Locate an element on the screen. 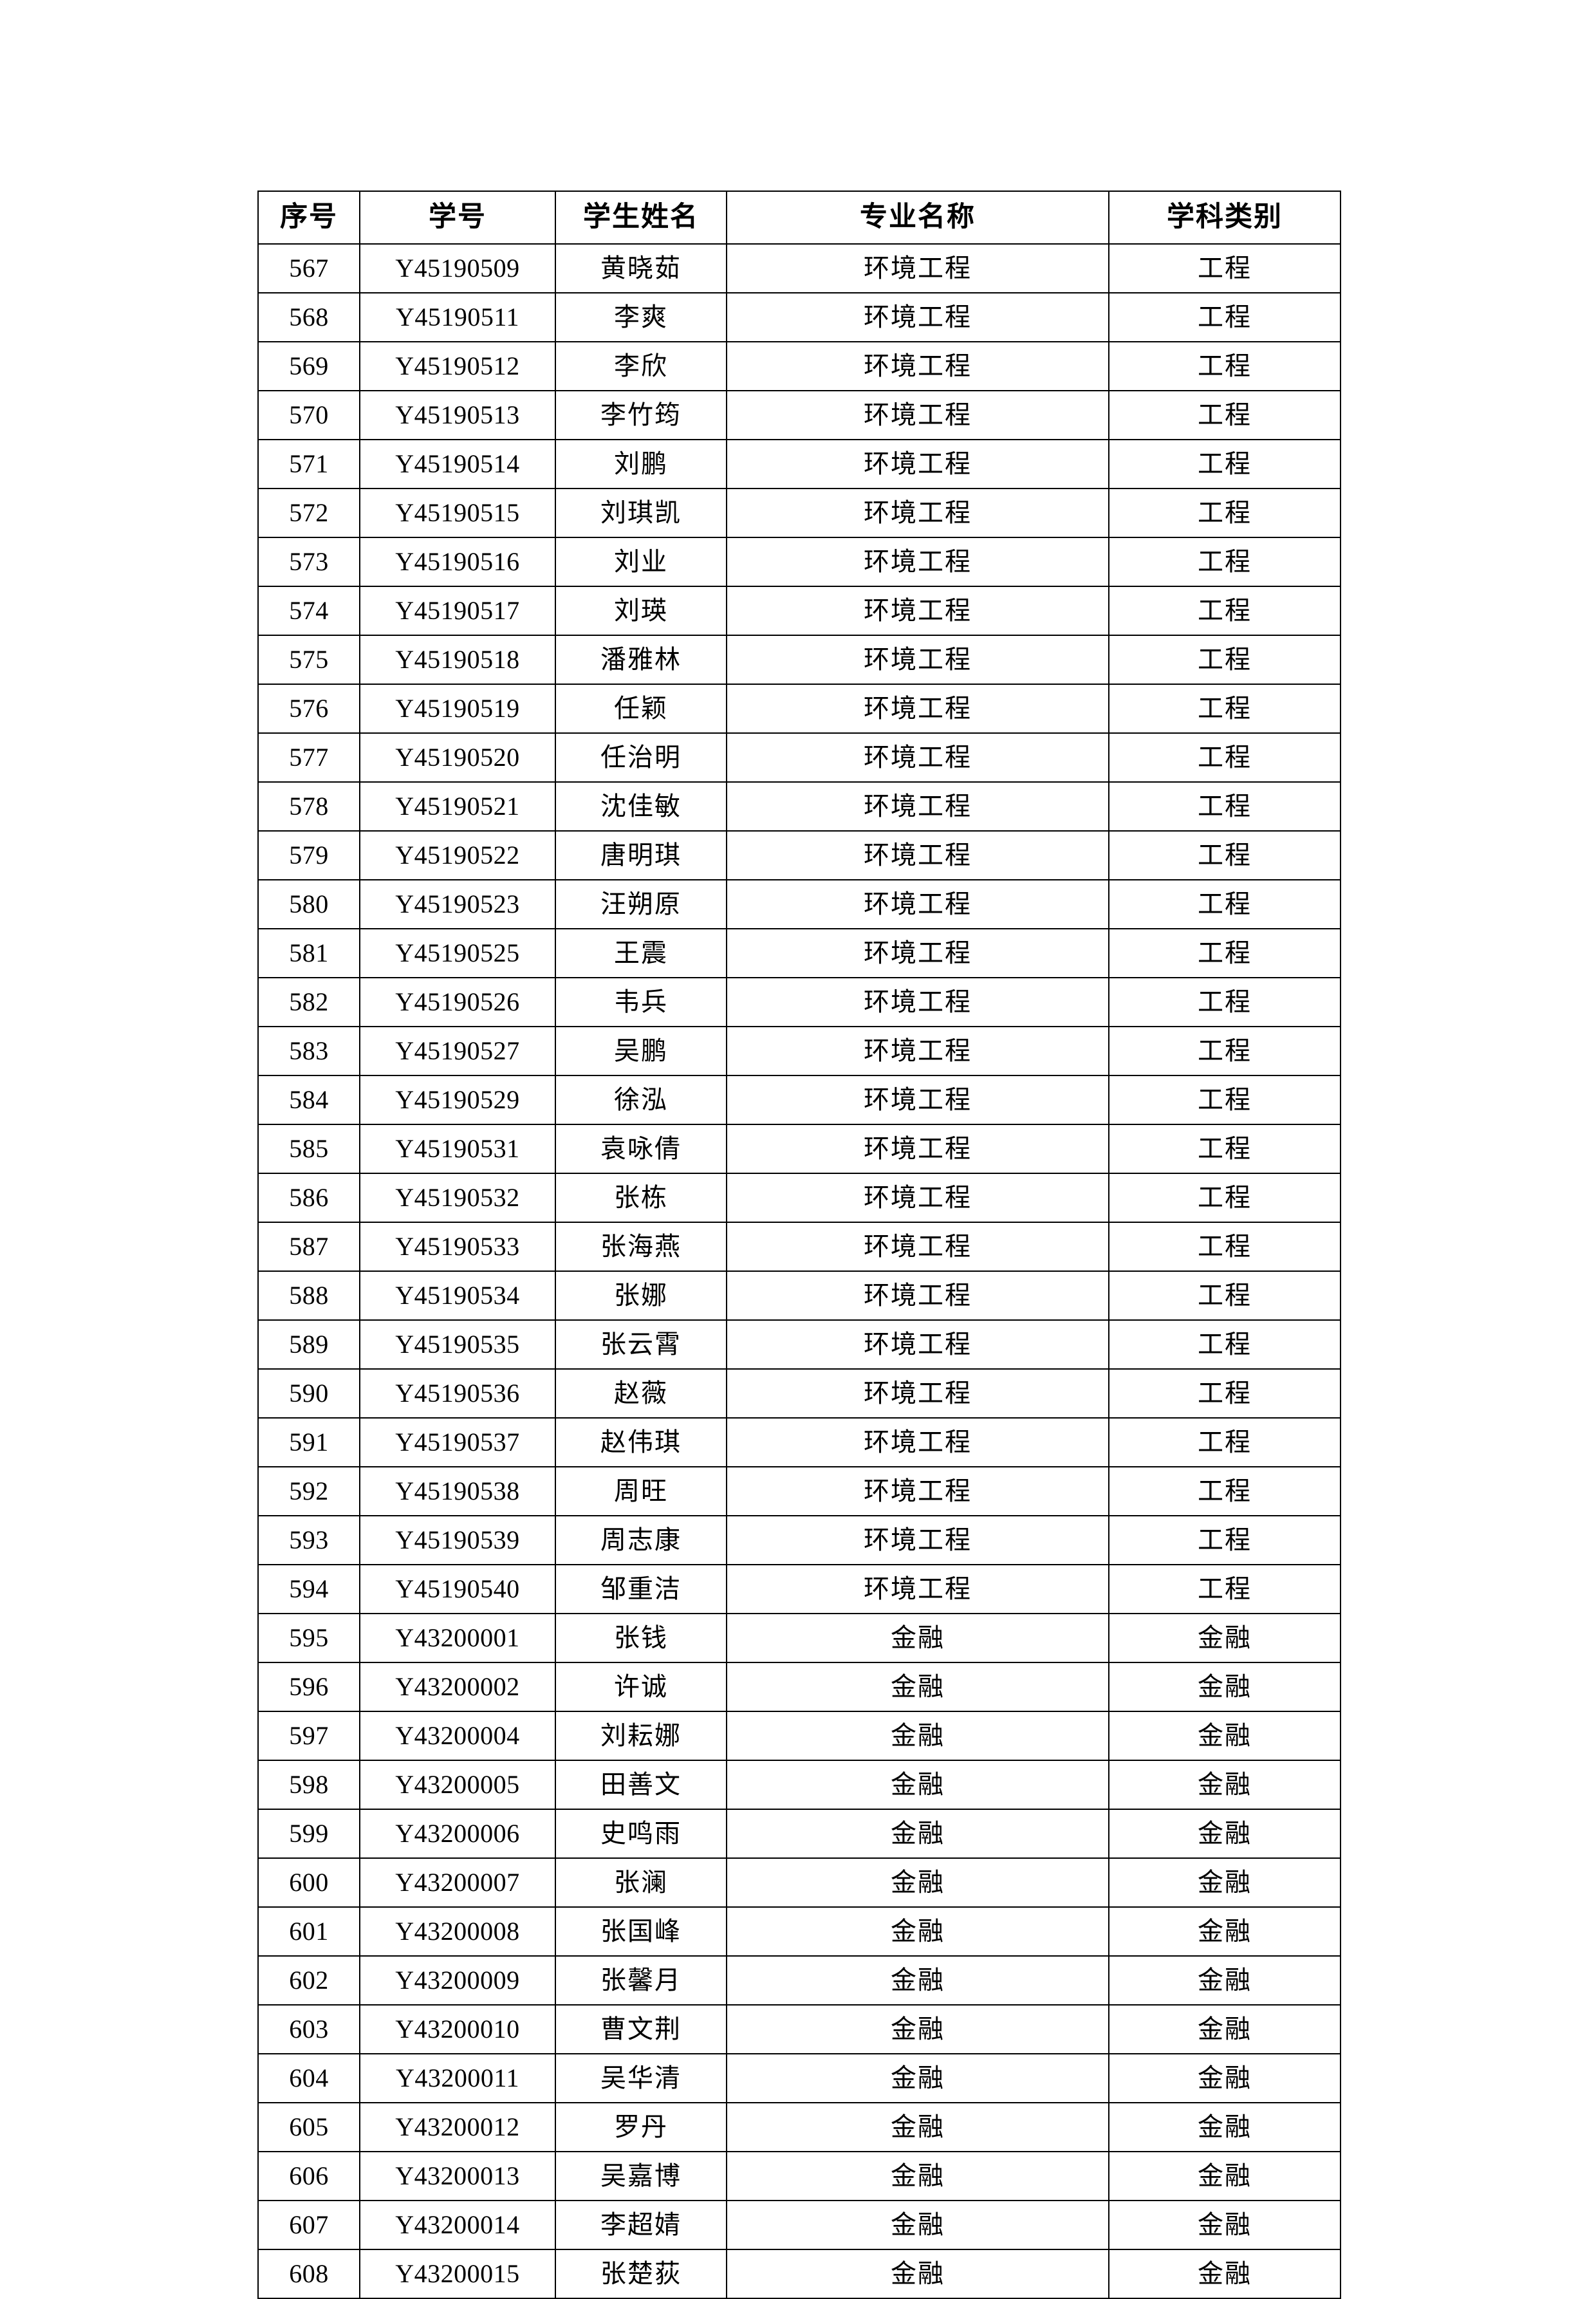  table-row: 580 Y45190523 汪朔原 环境工程 工程 is located at coordinates (799, 904).